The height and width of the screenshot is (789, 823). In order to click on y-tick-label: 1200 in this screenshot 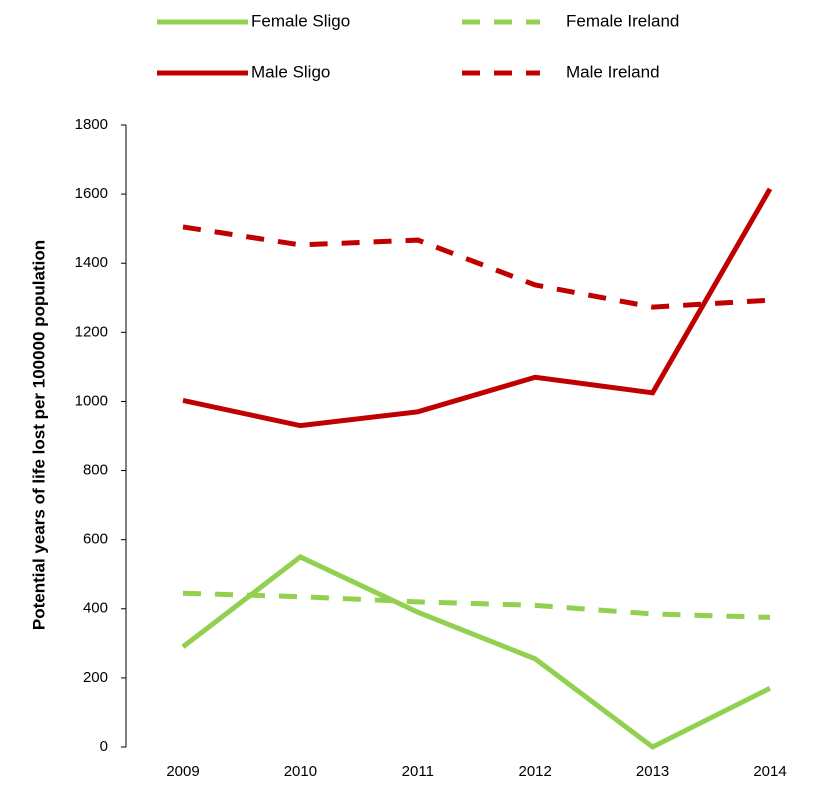, I will do `click(91, 331)`.